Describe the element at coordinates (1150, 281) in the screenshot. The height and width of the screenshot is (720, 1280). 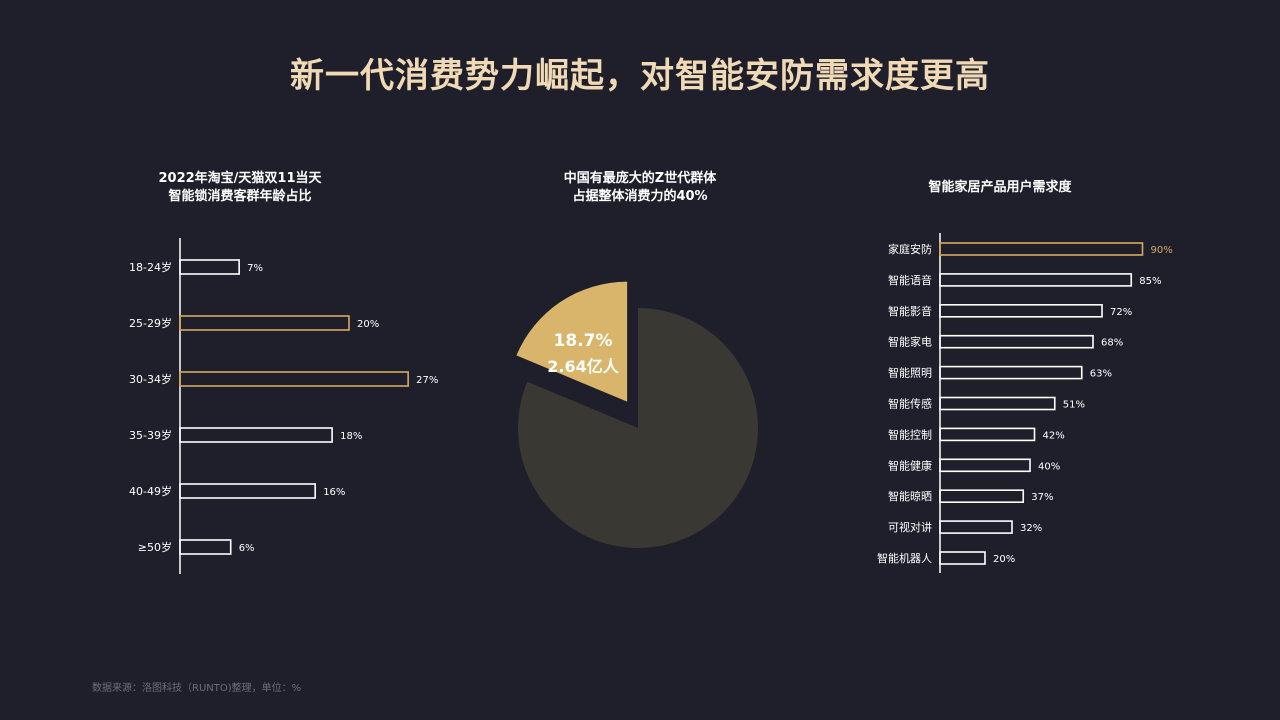
I see `chart2-value-label: 85%` at that location.